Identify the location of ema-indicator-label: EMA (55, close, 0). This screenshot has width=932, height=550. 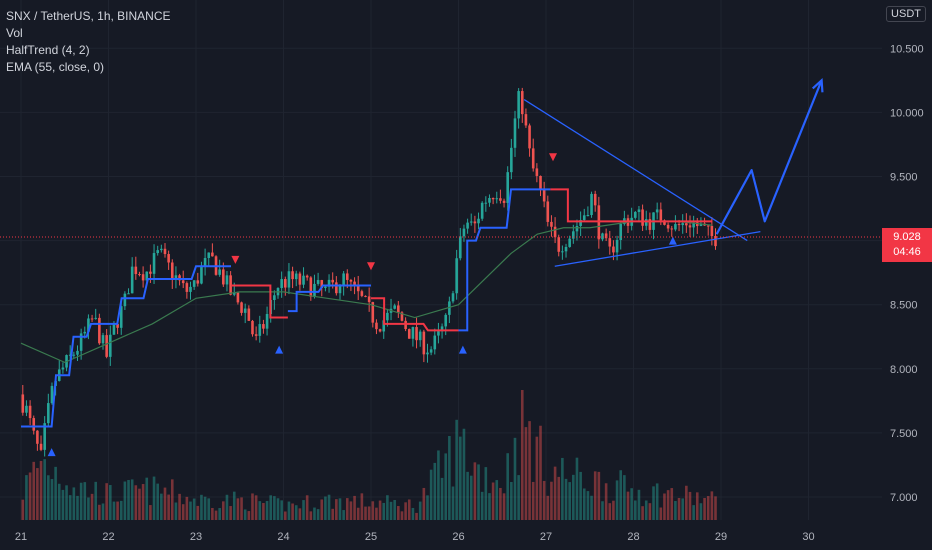
(55, 67).